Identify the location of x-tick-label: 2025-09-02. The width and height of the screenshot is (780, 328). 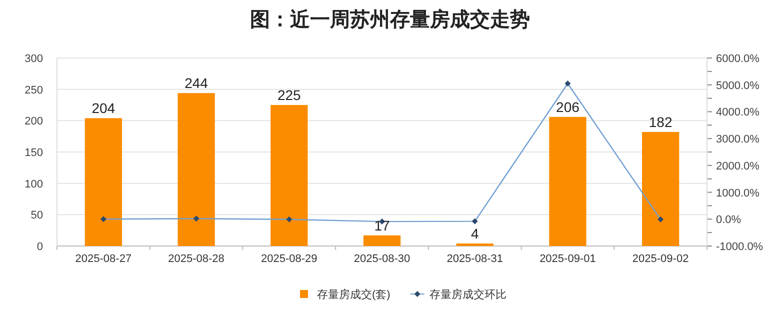
(660, 259).